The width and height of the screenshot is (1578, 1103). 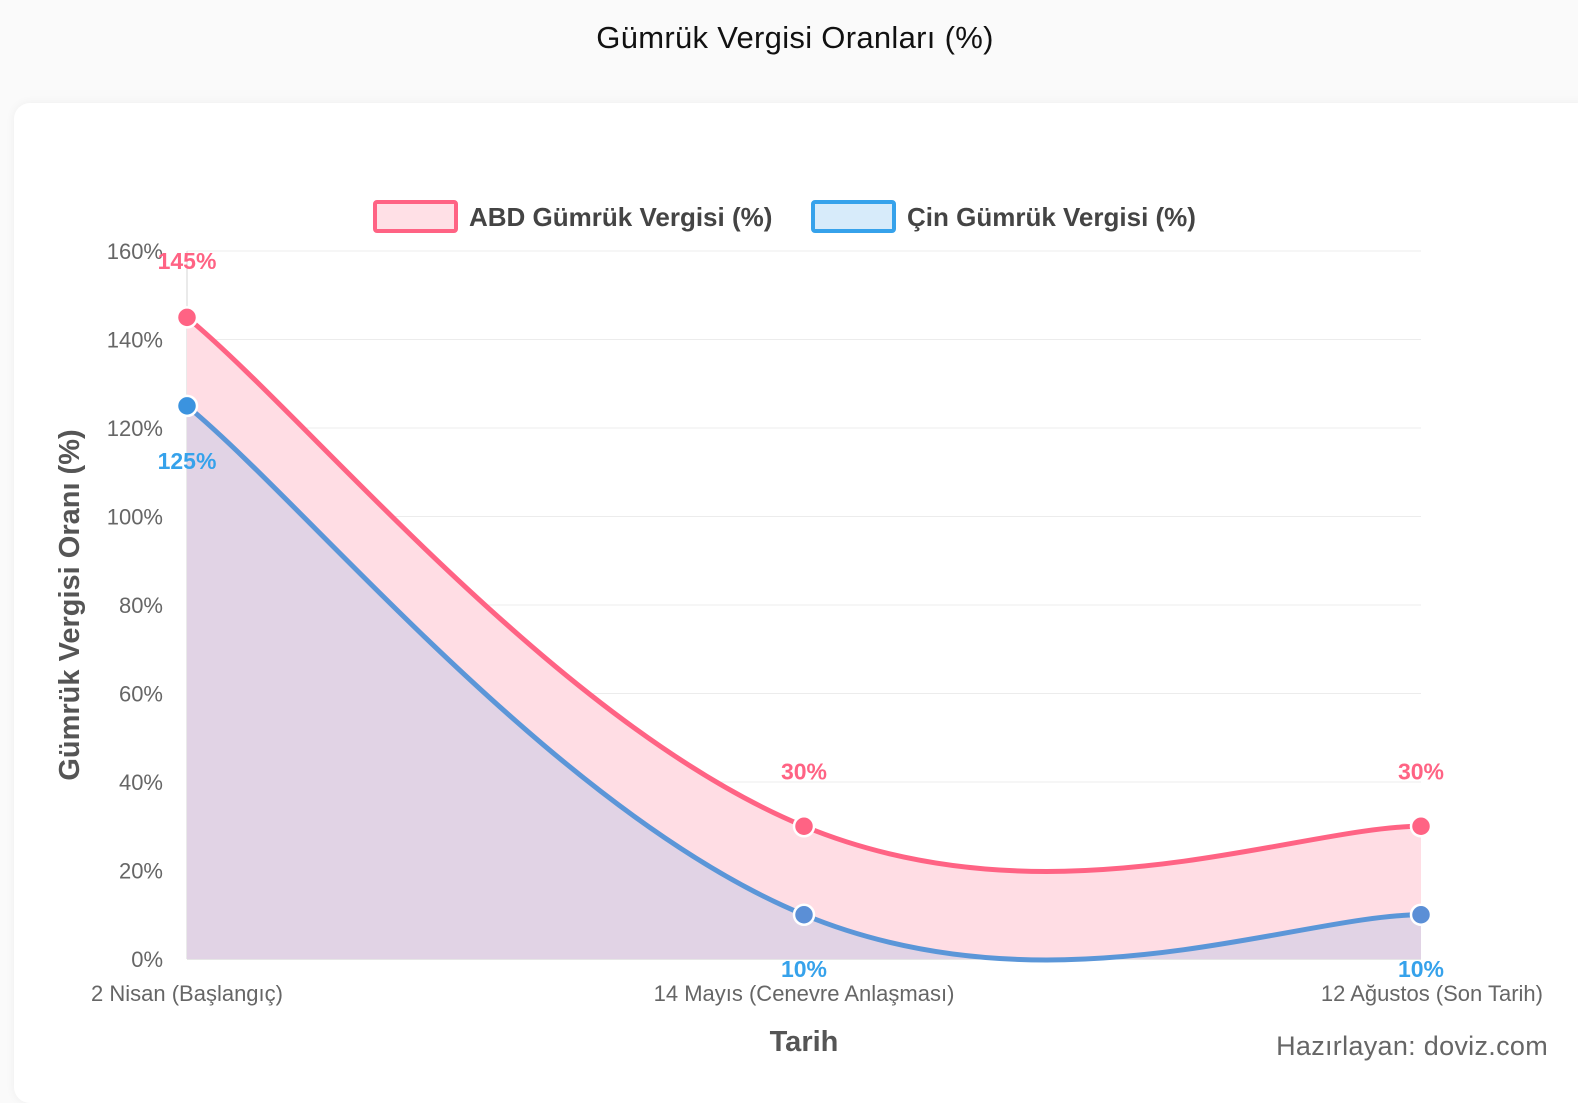 What do you see at coordinates (1432, 993) in the screenshot?
I see `x-tick-label: 12 Ağustos (Son Tarih)` at bounding box center [1432, 993].